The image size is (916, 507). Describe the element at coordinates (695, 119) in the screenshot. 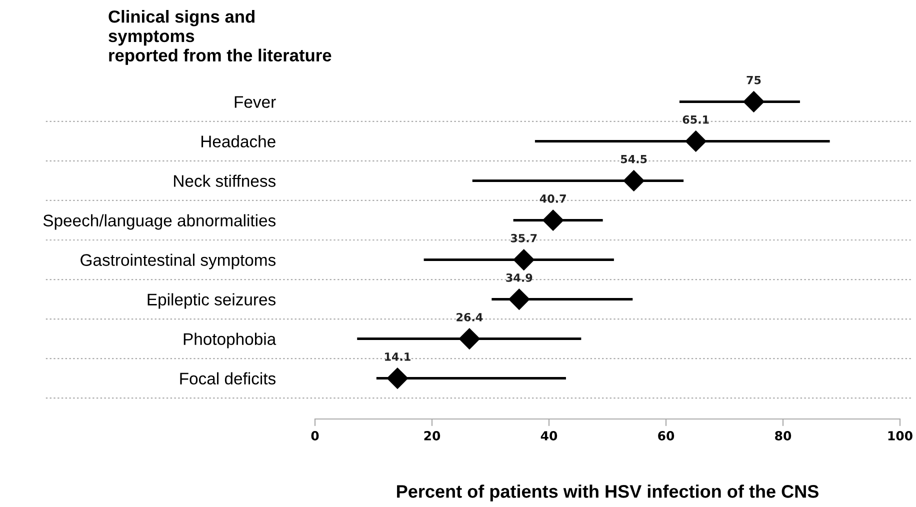

I see `data-label: 65.1` at that location.